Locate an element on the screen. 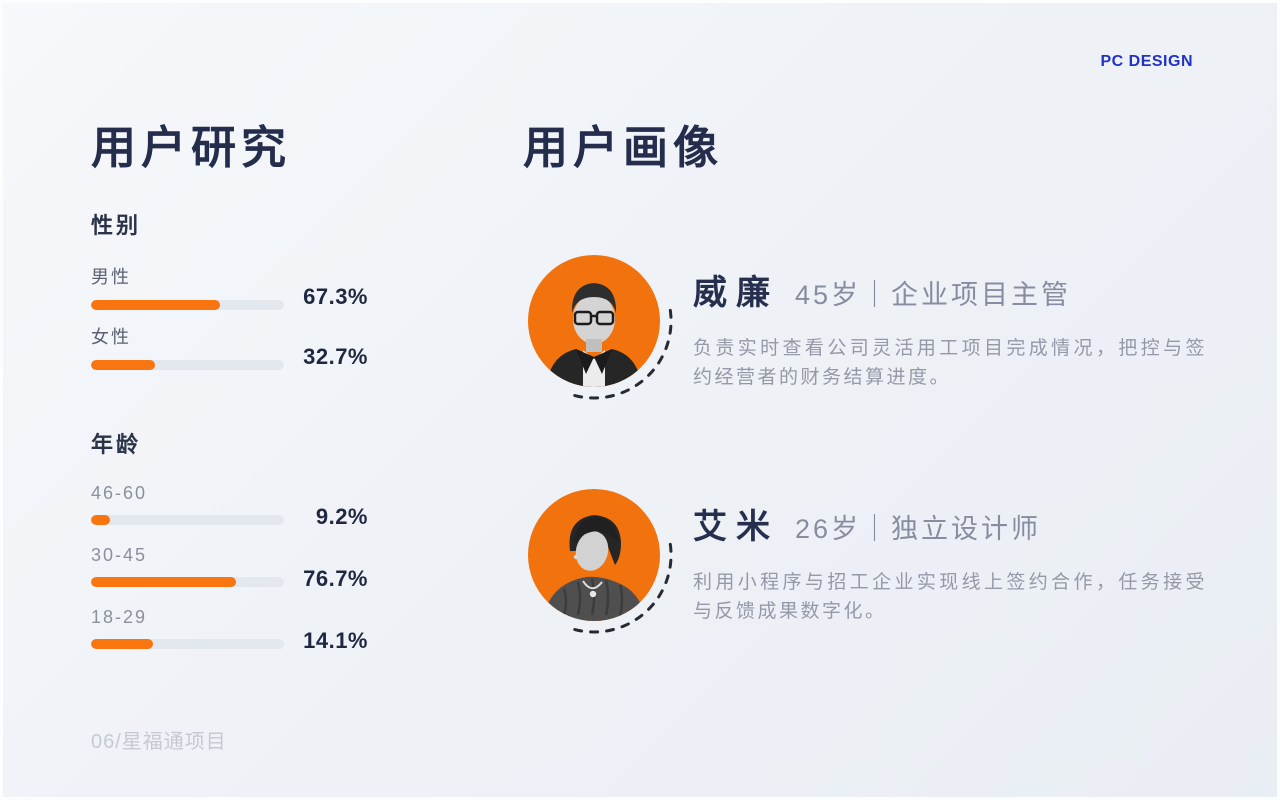 This screenshot has width=1280, height=800. stat-row-18-29: 18-29 14.1% is located at coordinates (229, 635).